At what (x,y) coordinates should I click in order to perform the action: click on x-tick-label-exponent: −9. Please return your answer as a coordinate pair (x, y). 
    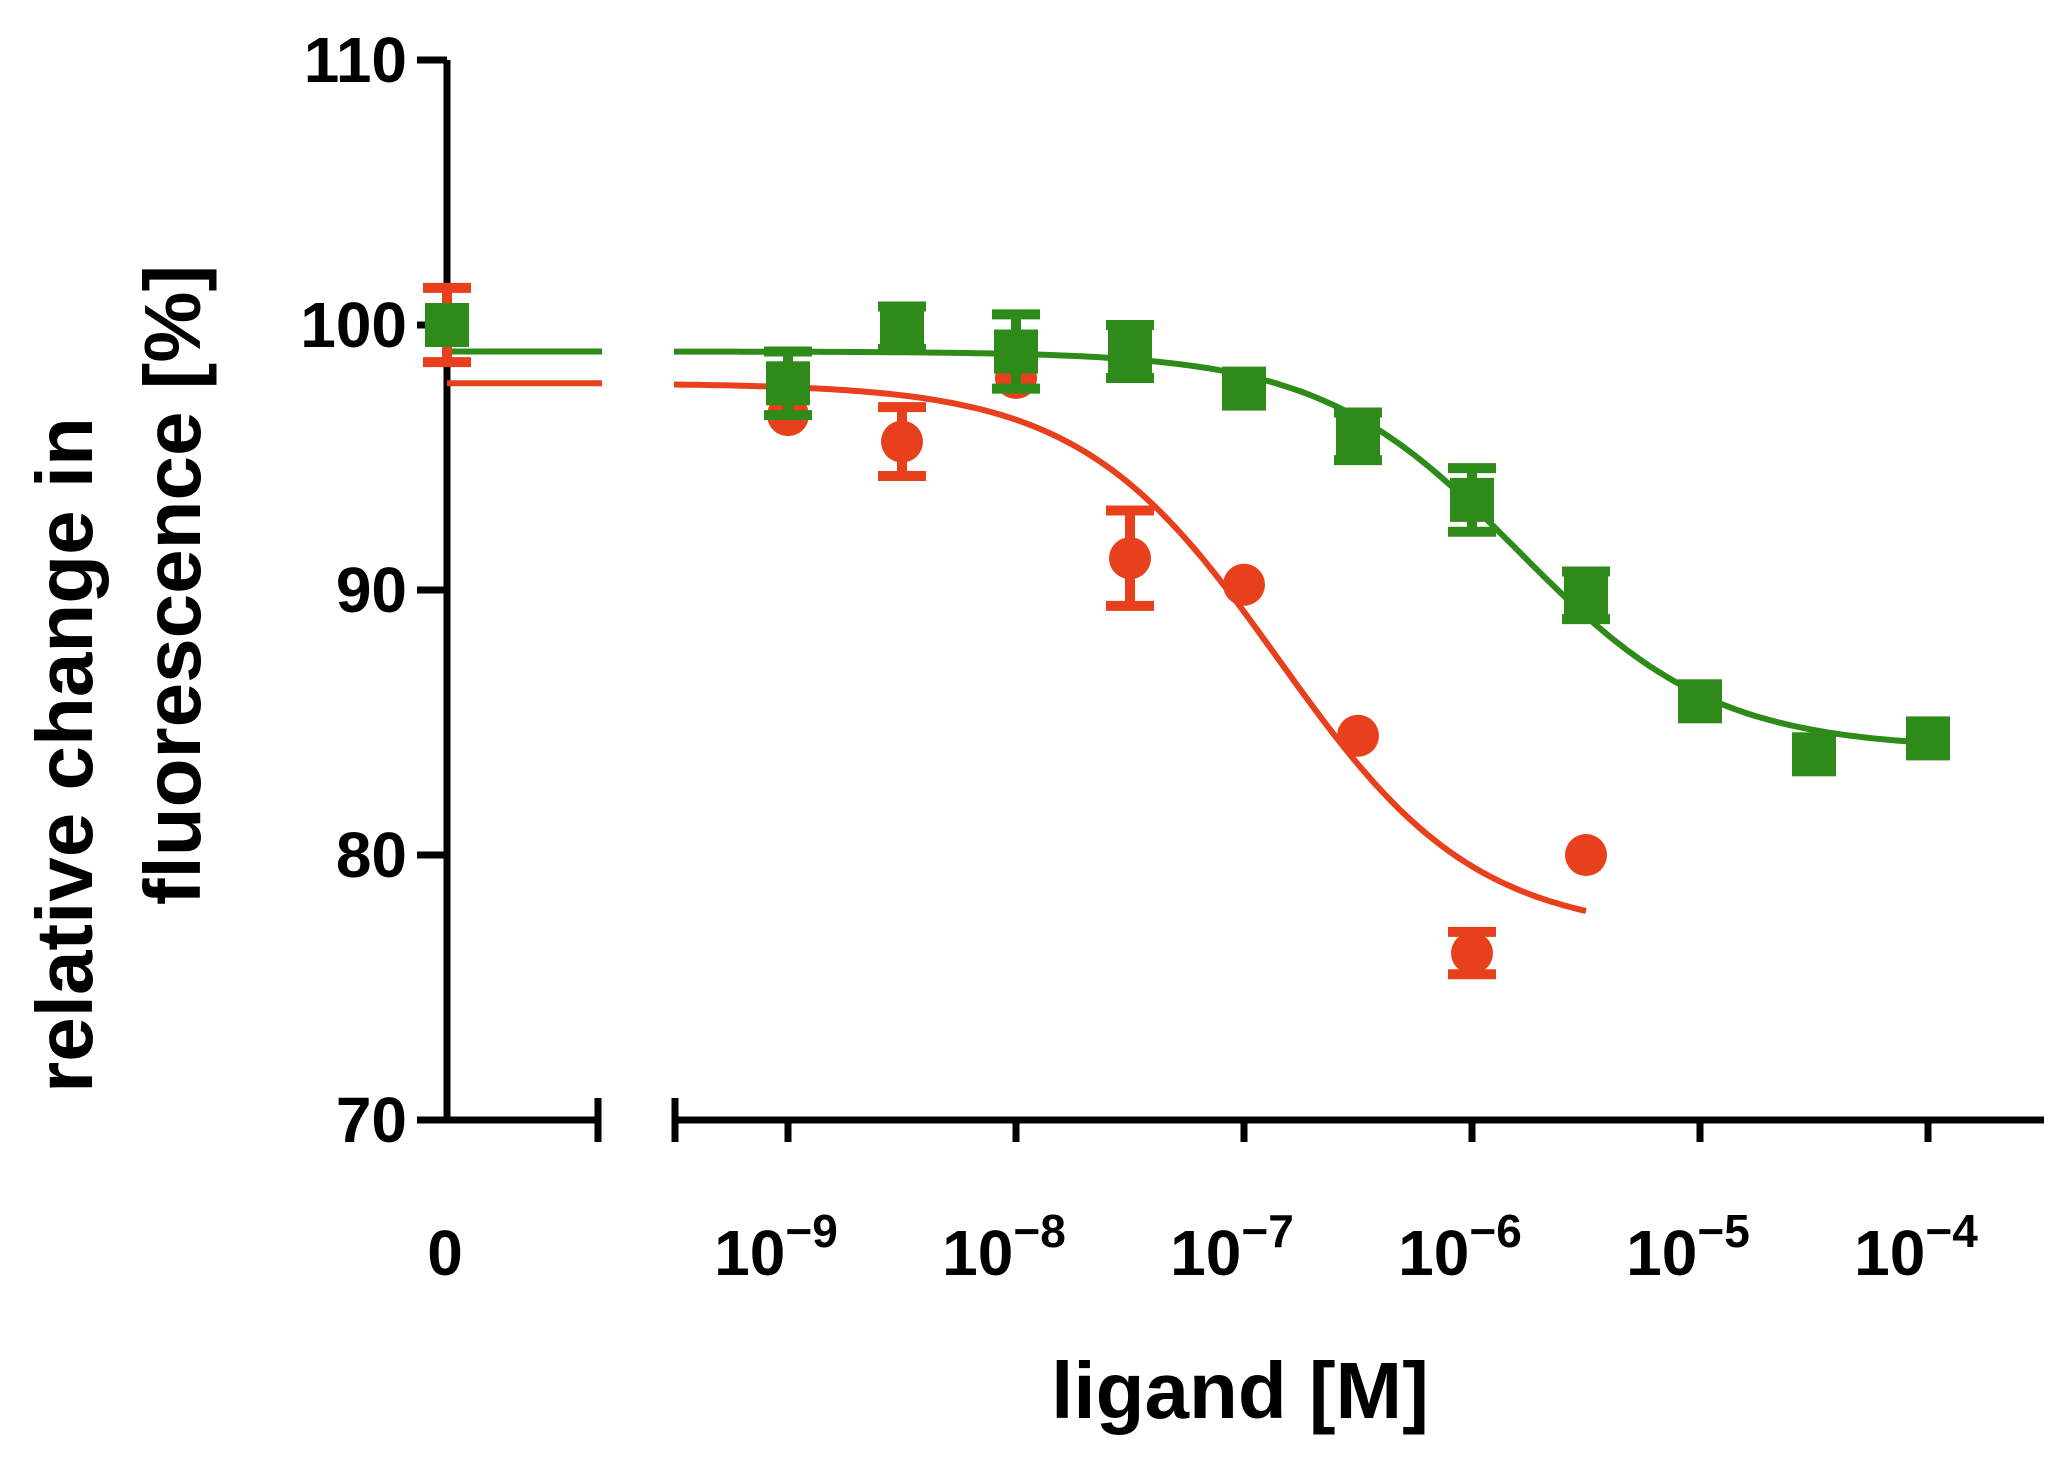
    Looking at the image, I should click on (811, 1231).